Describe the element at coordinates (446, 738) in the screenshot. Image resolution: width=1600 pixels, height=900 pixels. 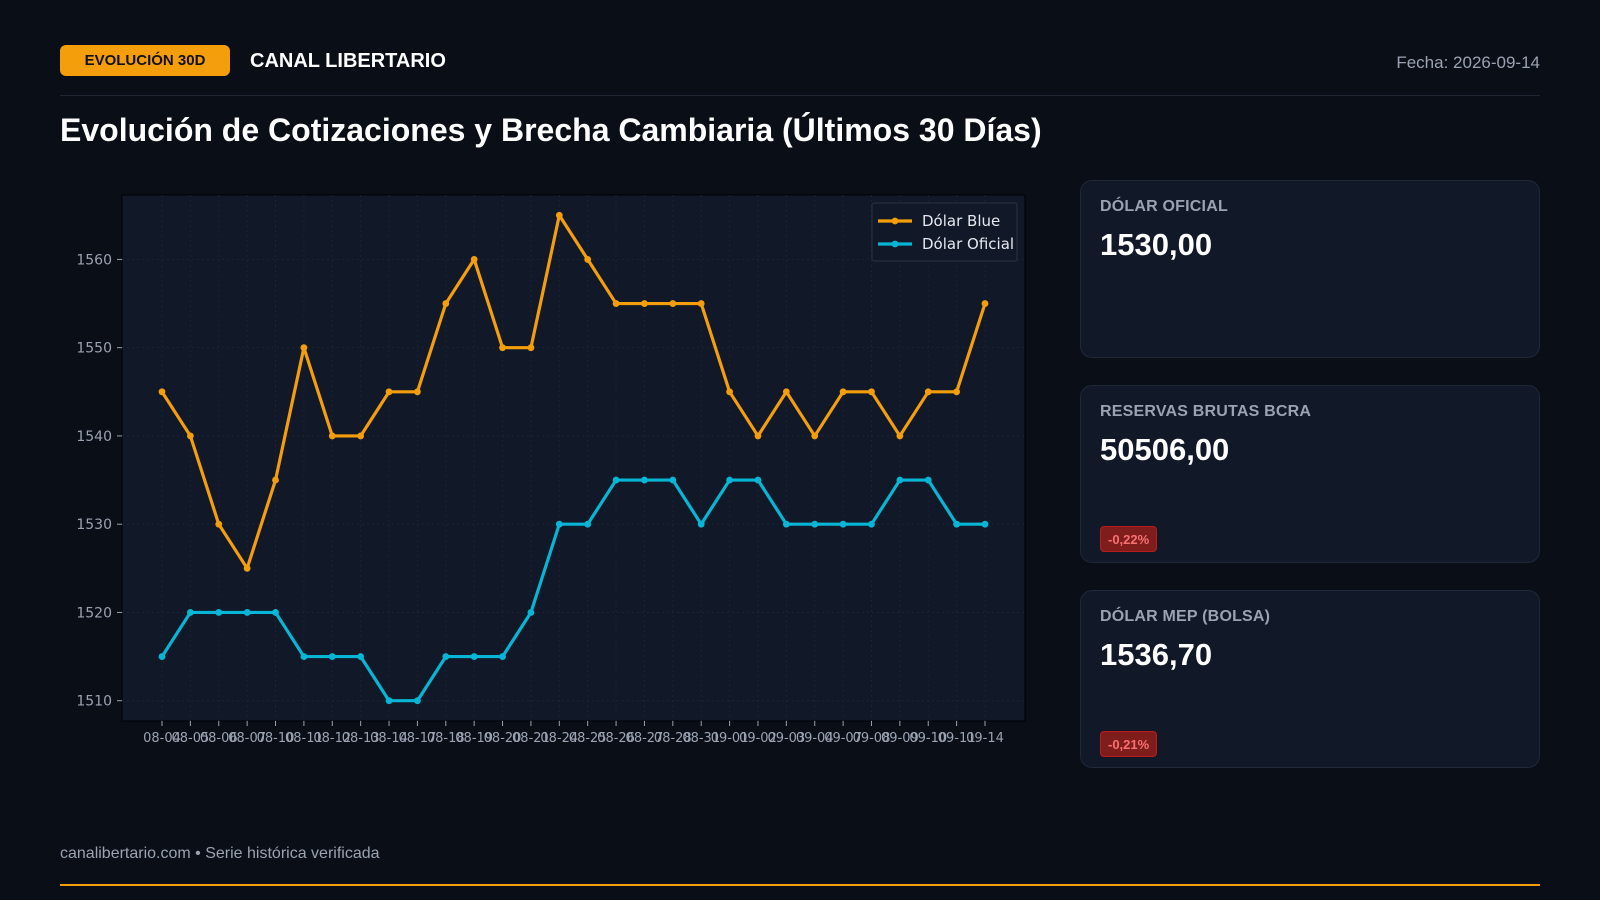
I see `x-tick-label: 08-18` at that location.